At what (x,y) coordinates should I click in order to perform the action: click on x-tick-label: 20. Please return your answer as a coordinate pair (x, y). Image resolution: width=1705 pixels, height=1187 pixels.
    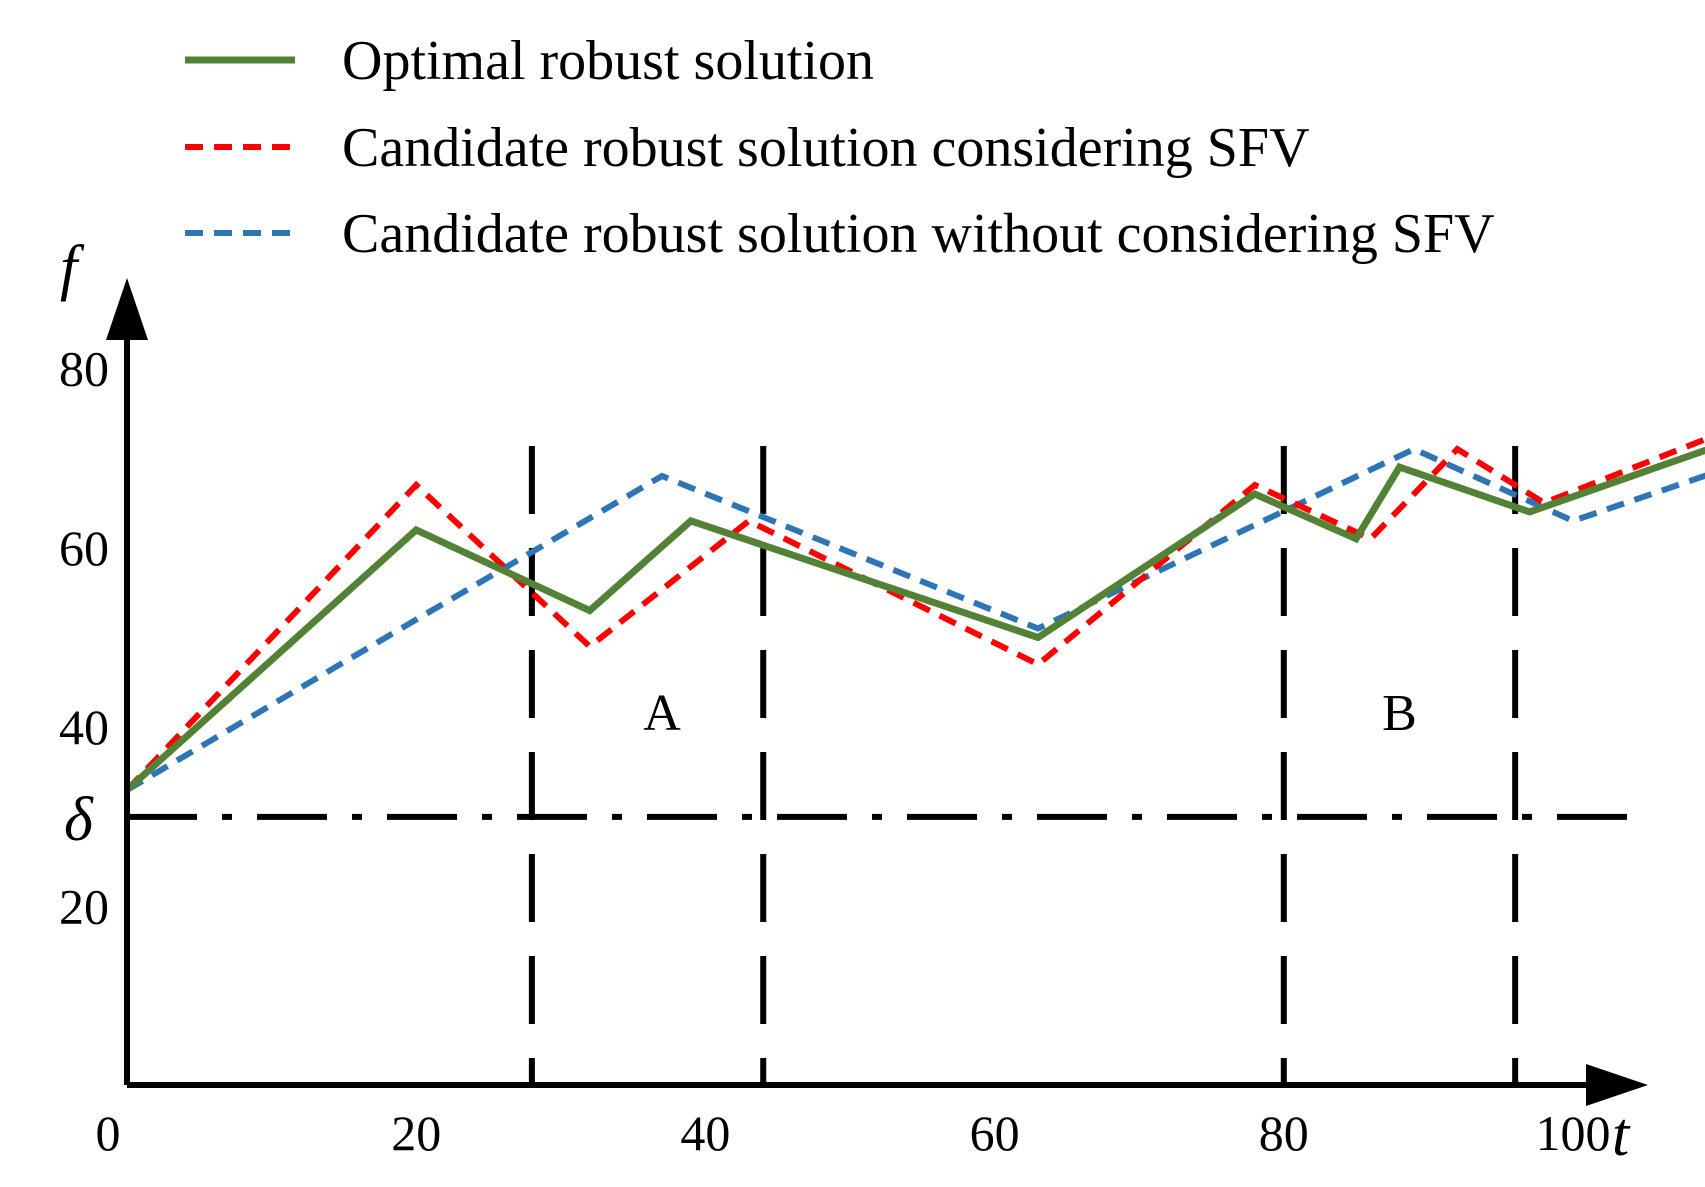
    Looking at the image, I should click on (416, 1133).